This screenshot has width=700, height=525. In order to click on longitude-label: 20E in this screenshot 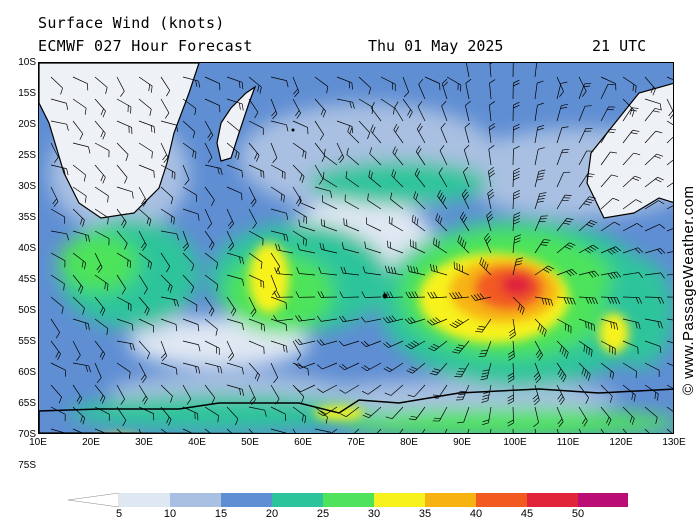, I will do `click(91, 442)`.